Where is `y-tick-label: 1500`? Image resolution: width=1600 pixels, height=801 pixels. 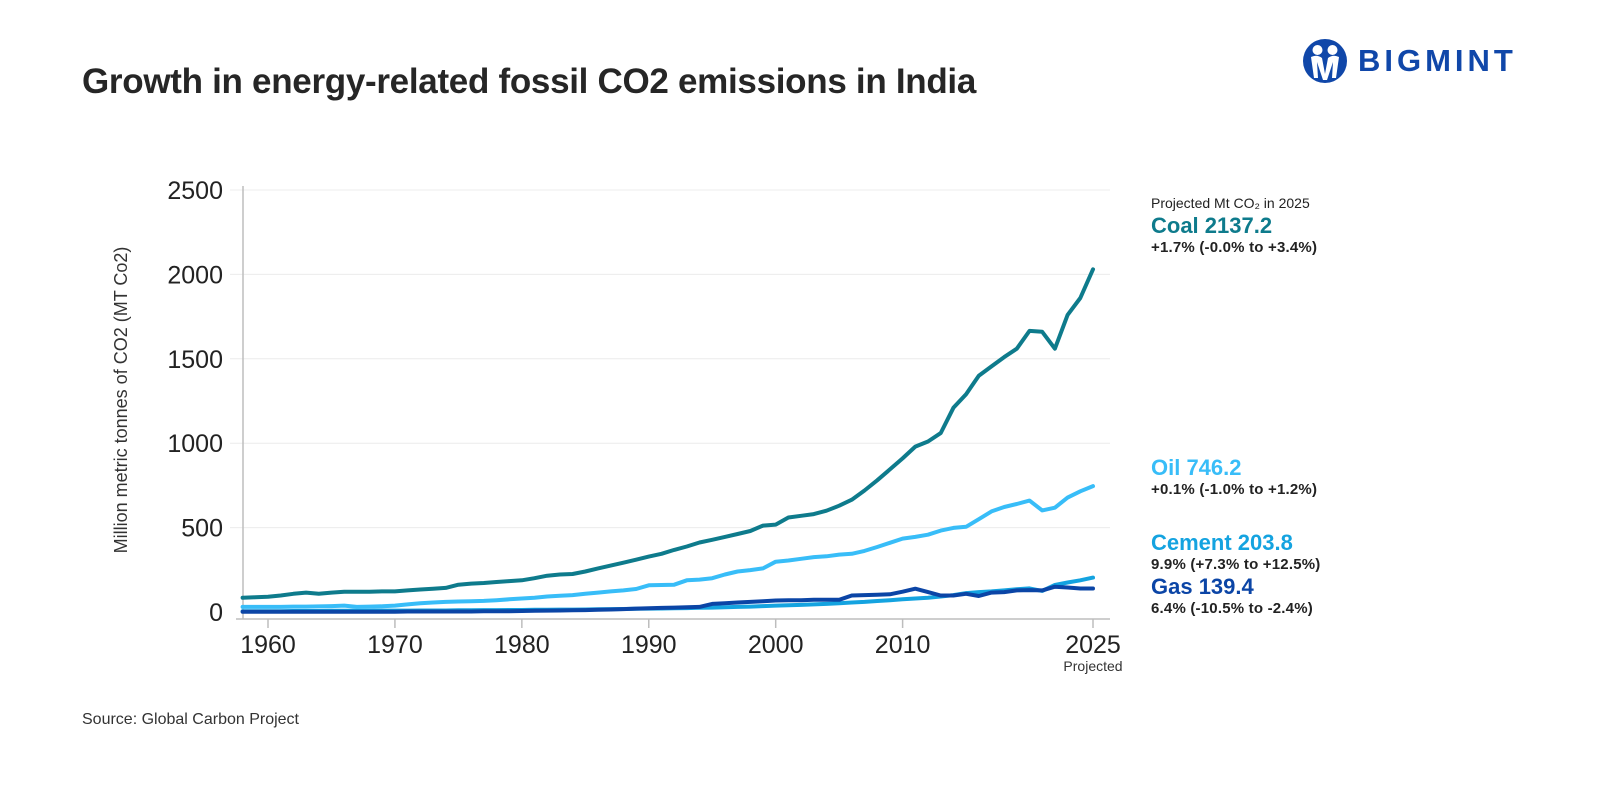 y-tick-label: 1500 is located at coordinates (195, 360).